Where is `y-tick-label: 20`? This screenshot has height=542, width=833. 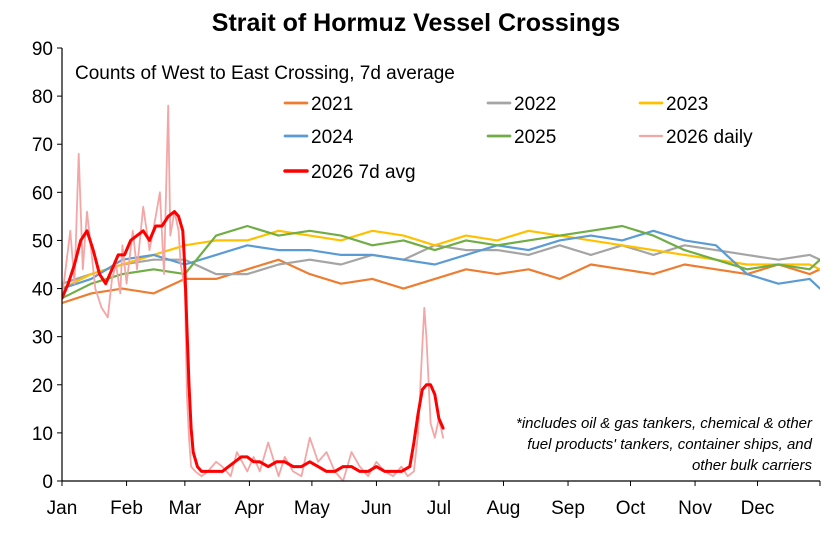 y-tick-label: 20 is located at coordinates (42, 386).